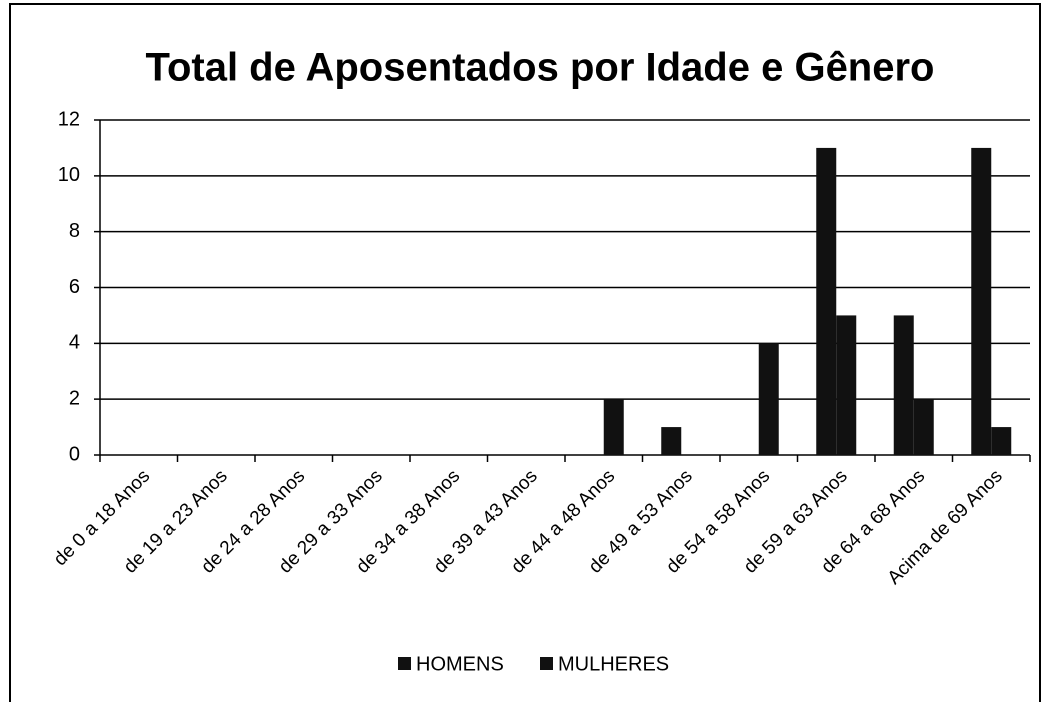 The height and width of the screenshot is (702, 1045). Describe the element at coordinates (74, 454) in the screenshot. I see `y-tick-label: 0` at that location.